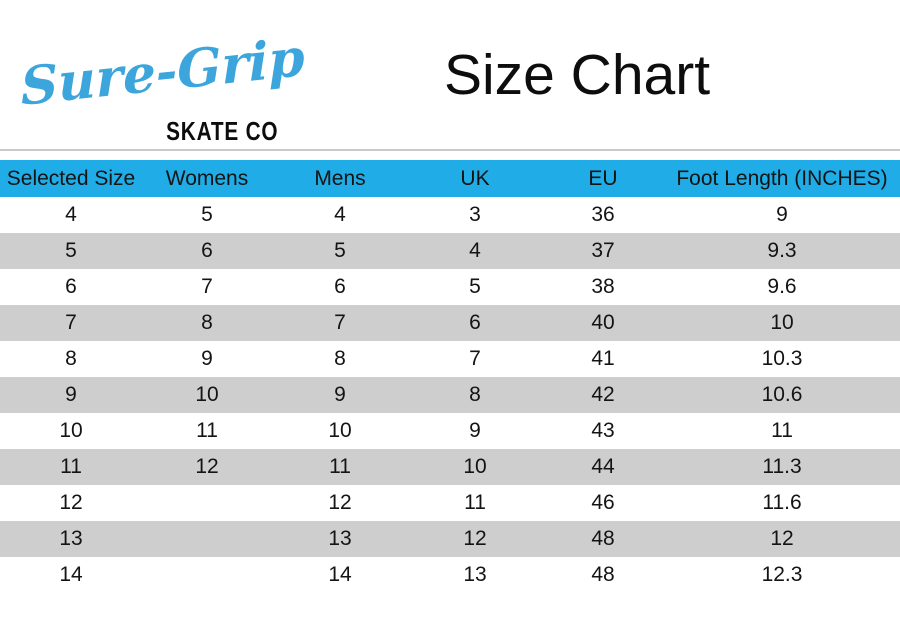  Describe the element at coordinates (603, 323) in the screenshot. I see `size-cell: 40` at that location.